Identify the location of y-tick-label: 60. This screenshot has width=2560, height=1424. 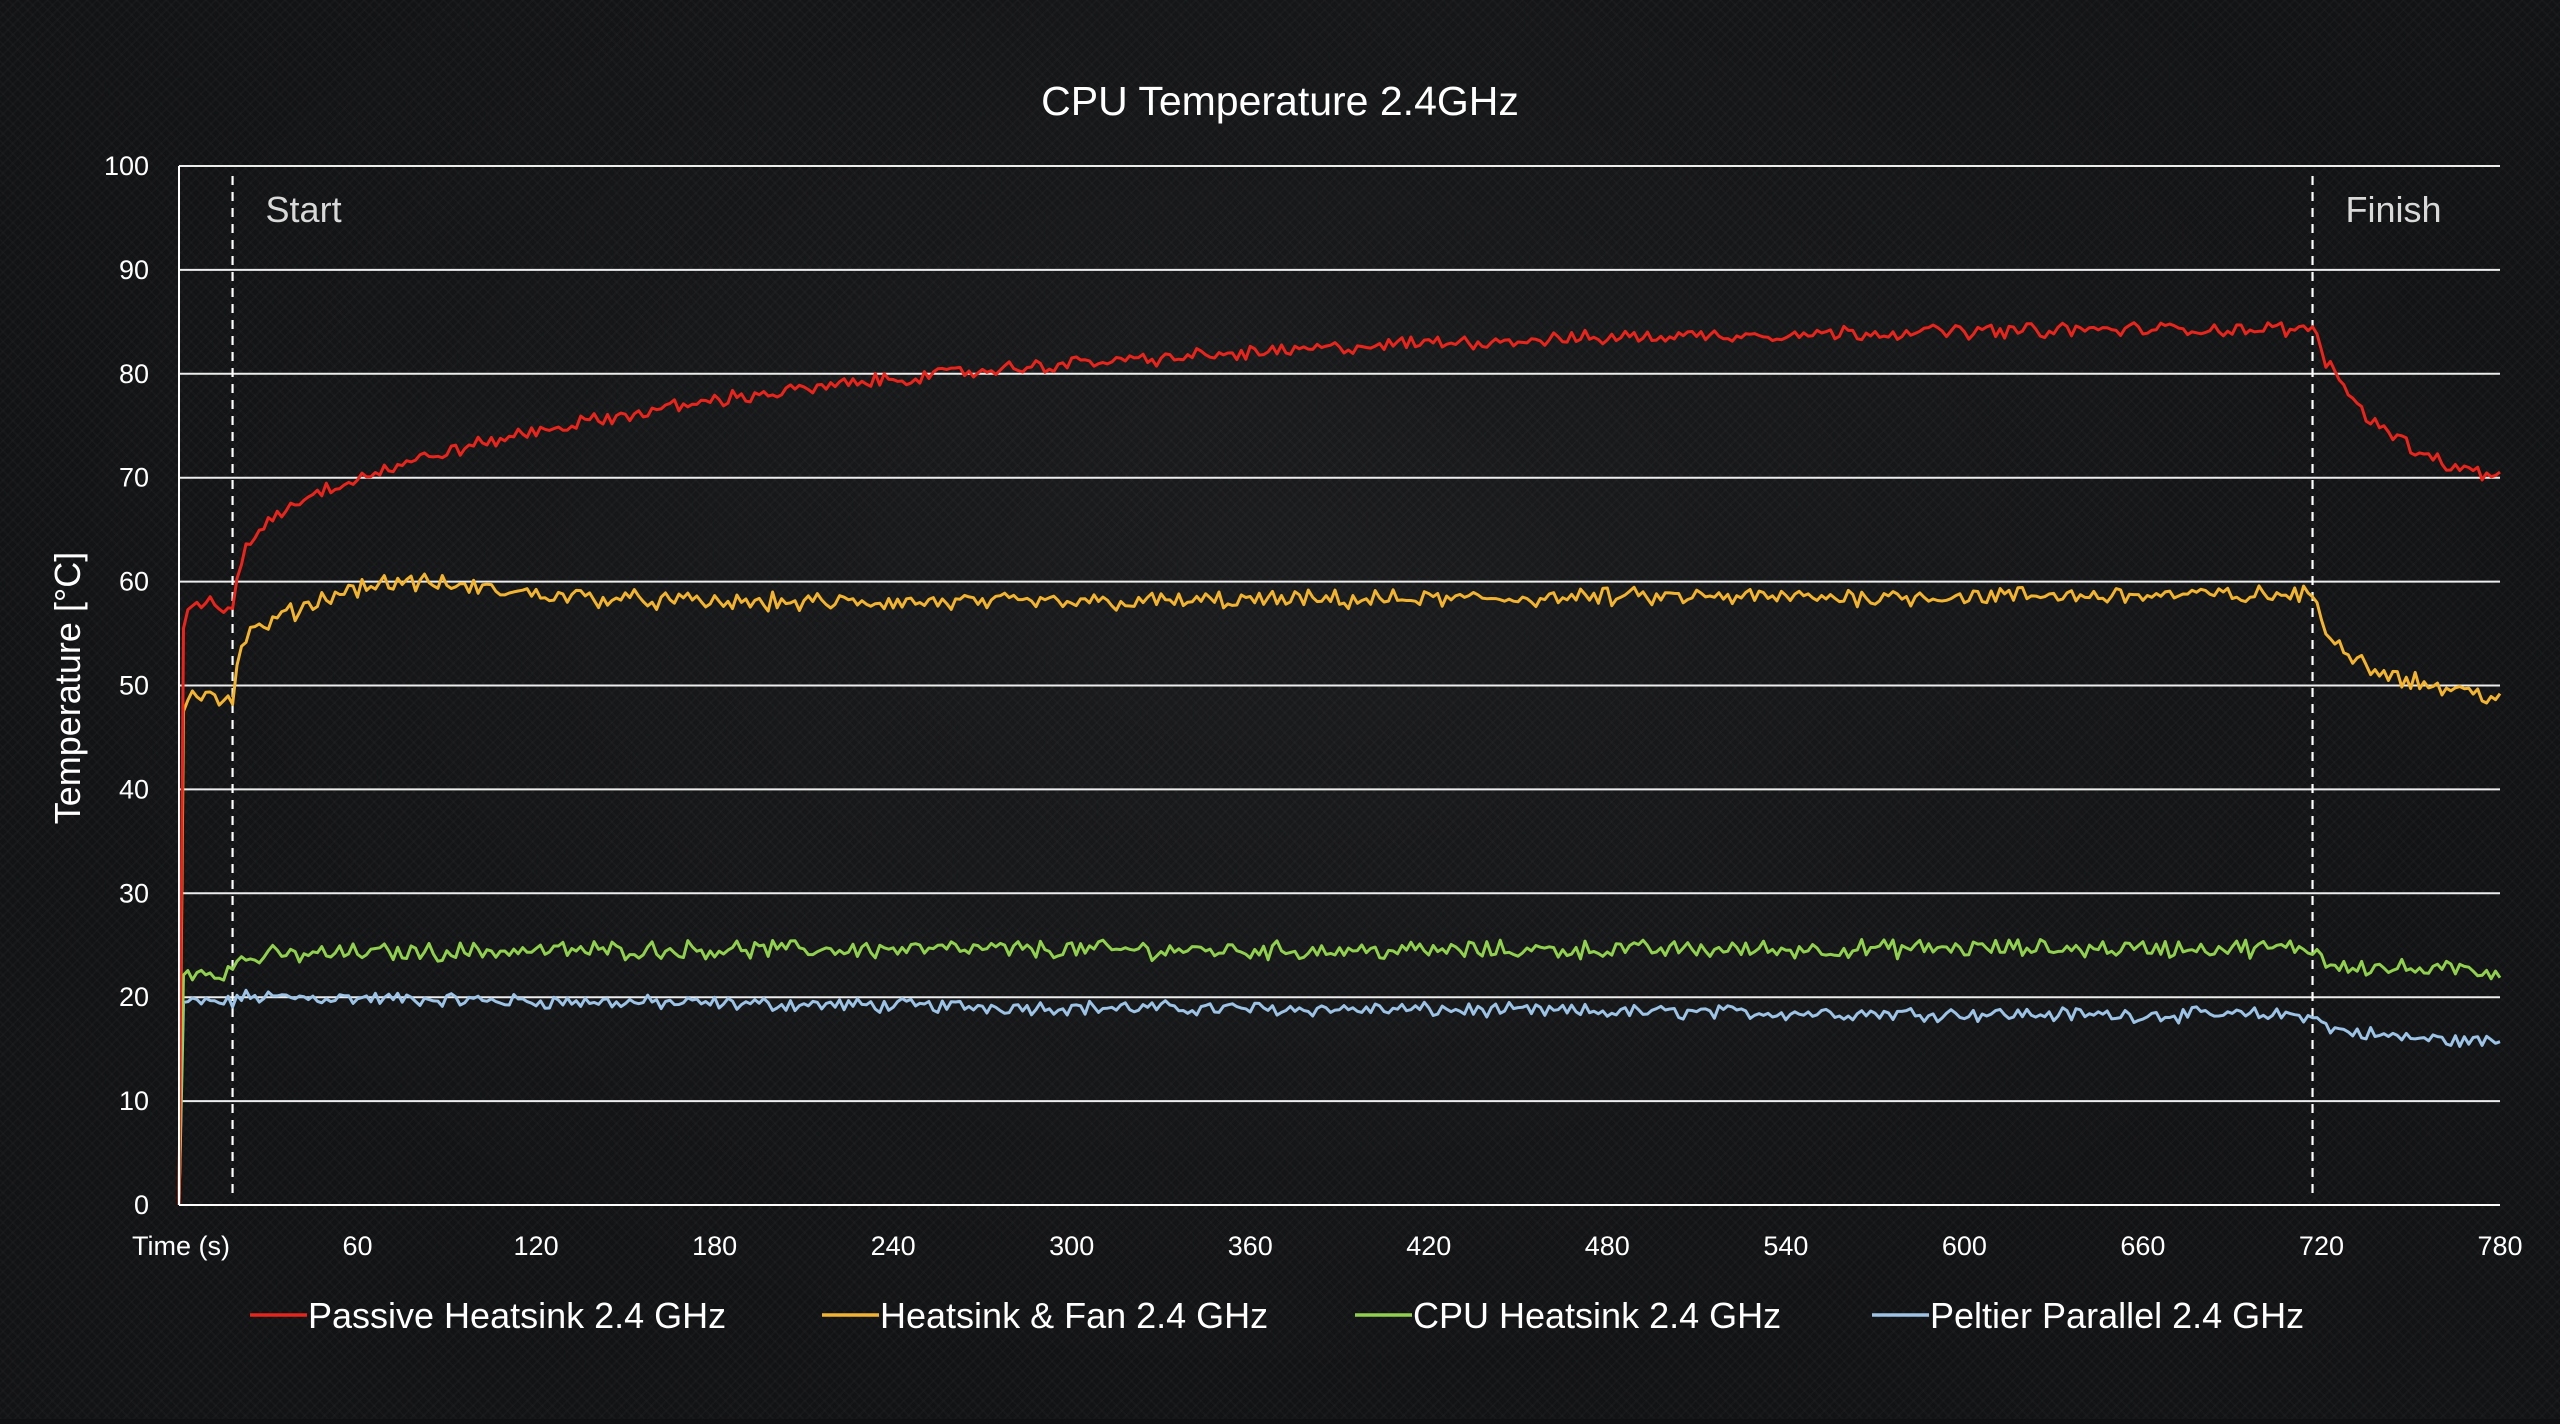
(134, 582).